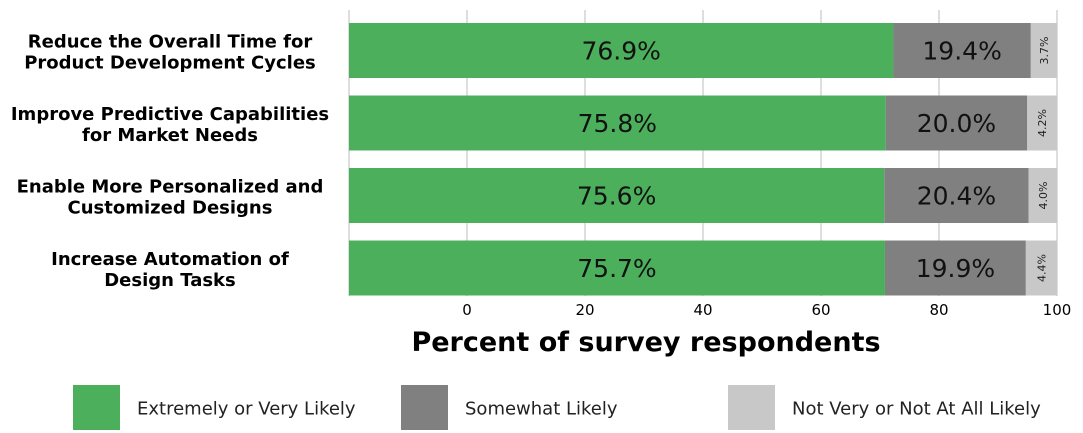 Image resolution: width=1083 pixels, height=433 pixels. I want to click on category-label: Design Tasks, so click(170, 280).